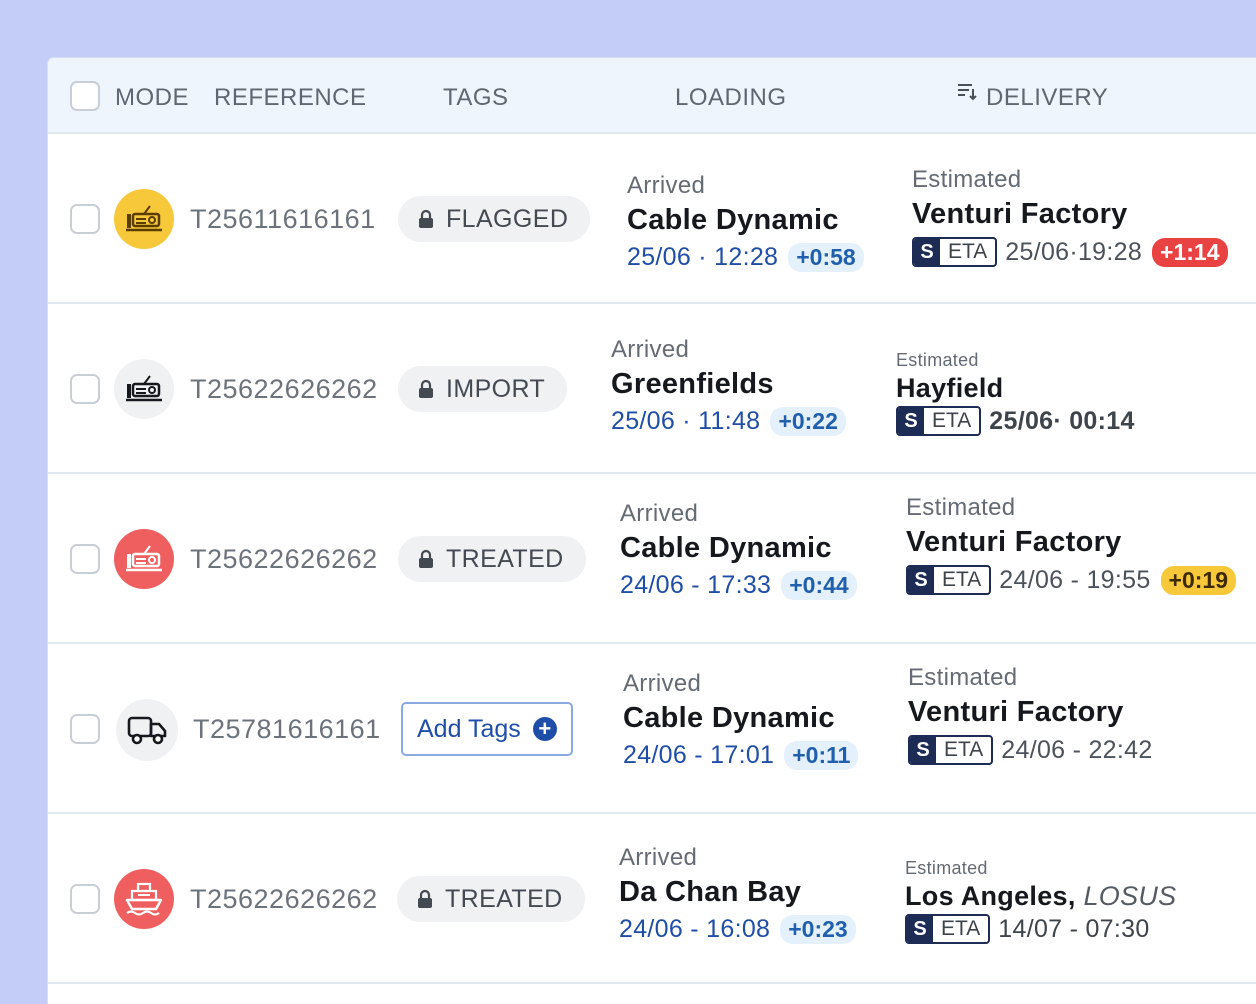 This screenshot has width=1256, height=1004. What do you see at coordinates (819, 585) in the screenshot?
I see `loading-delta: +0:44` at bounding box center [819, 585].